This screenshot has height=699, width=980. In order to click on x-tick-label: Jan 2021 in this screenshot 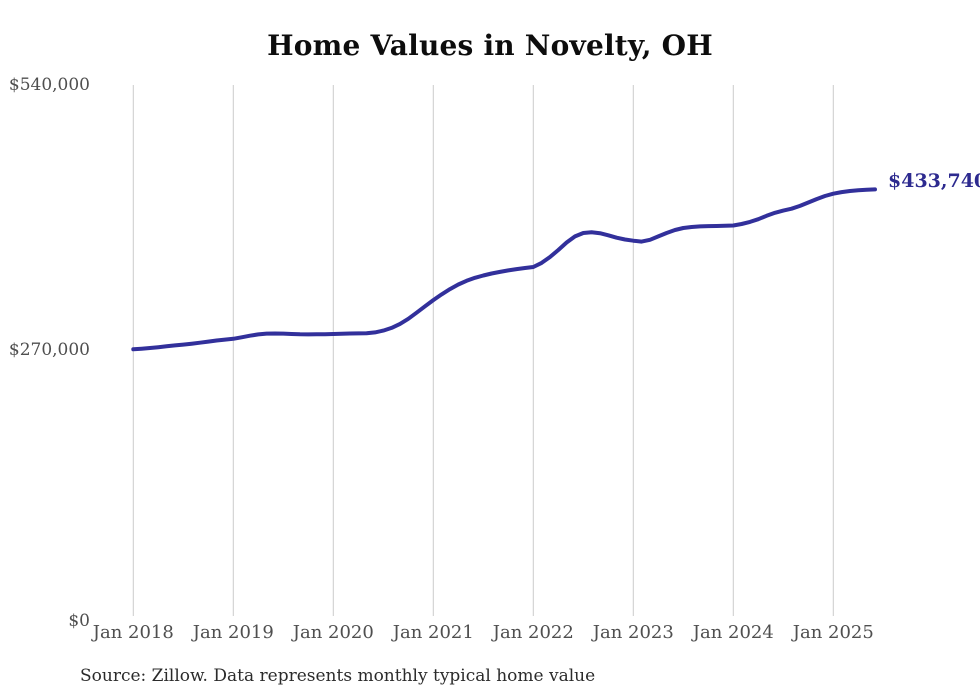, I will do `click(433, 632)`.